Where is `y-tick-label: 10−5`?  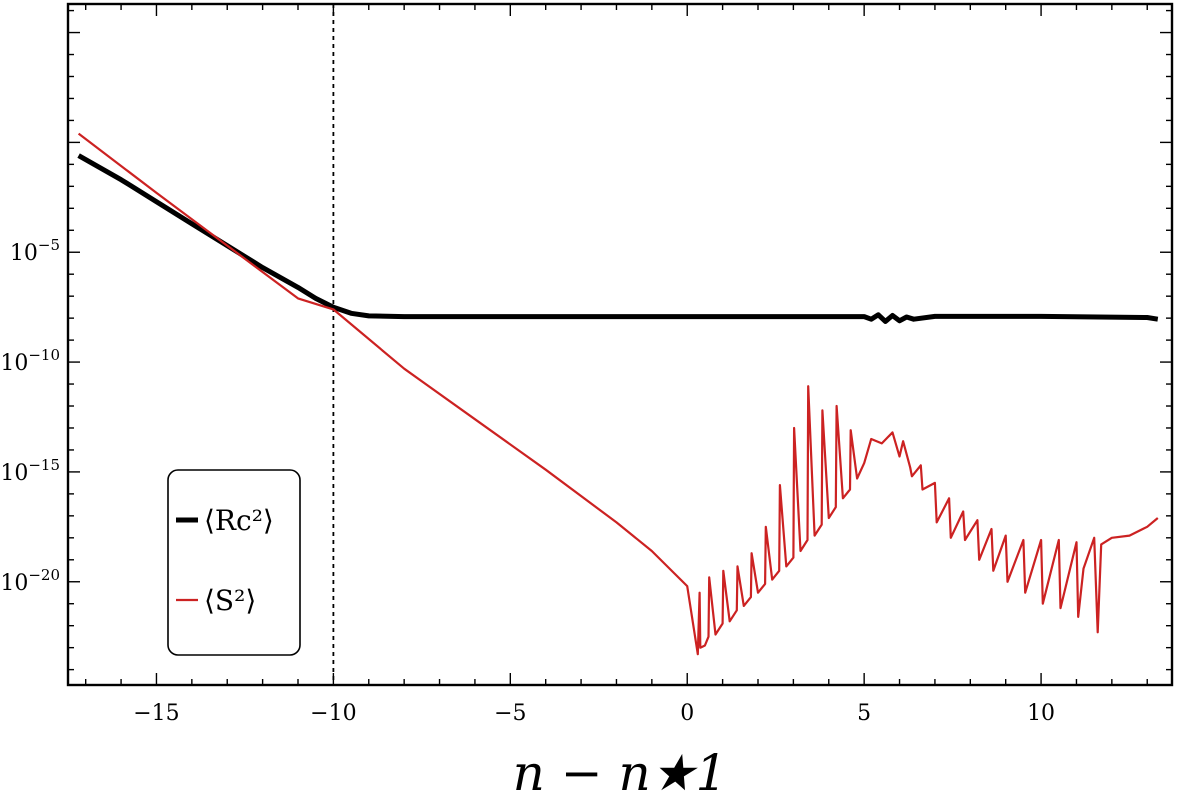
y-tick-label: 10−5 is located at coordinates (35, 251).